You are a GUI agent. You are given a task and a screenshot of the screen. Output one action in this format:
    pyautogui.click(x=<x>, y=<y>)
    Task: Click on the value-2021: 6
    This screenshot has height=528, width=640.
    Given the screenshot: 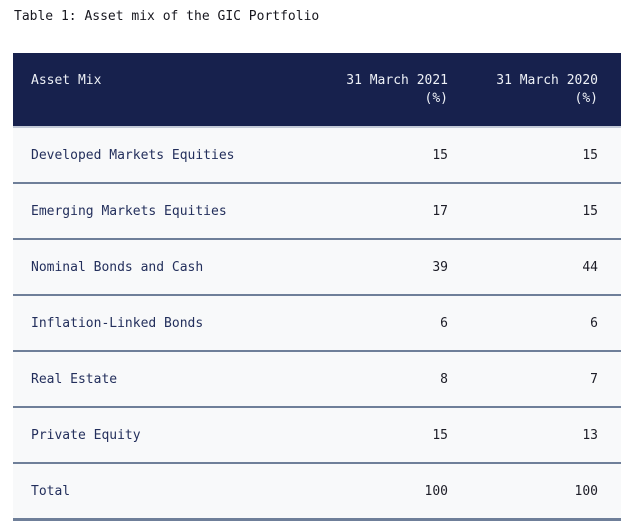 What is the action you would take?
    pyautogui.click(x=383, y=322)
    